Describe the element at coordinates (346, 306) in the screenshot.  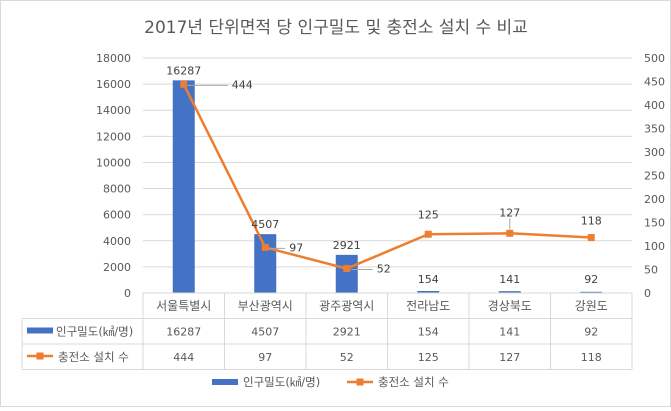
I see `category-label: 광주광역시` at that location.